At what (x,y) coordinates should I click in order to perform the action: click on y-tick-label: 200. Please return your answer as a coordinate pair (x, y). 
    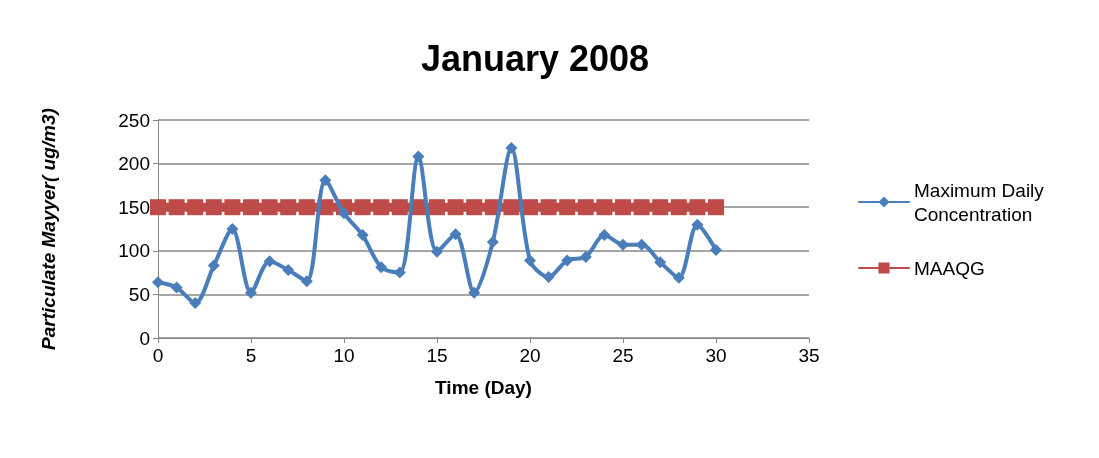
    Looking at the image, I should click on (134, 164).